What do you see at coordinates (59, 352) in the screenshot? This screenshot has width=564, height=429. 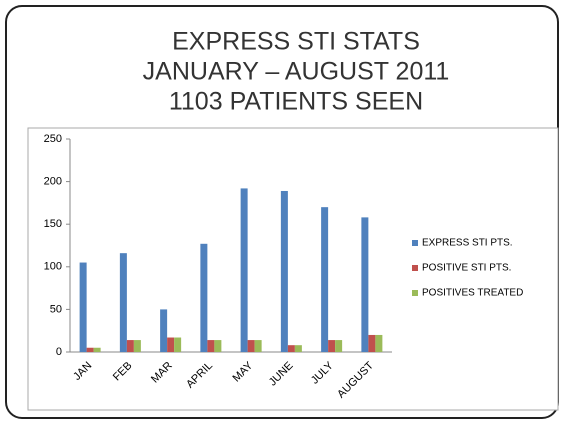 I see `y-tick-label: 0` at bounding box center [59, 352].